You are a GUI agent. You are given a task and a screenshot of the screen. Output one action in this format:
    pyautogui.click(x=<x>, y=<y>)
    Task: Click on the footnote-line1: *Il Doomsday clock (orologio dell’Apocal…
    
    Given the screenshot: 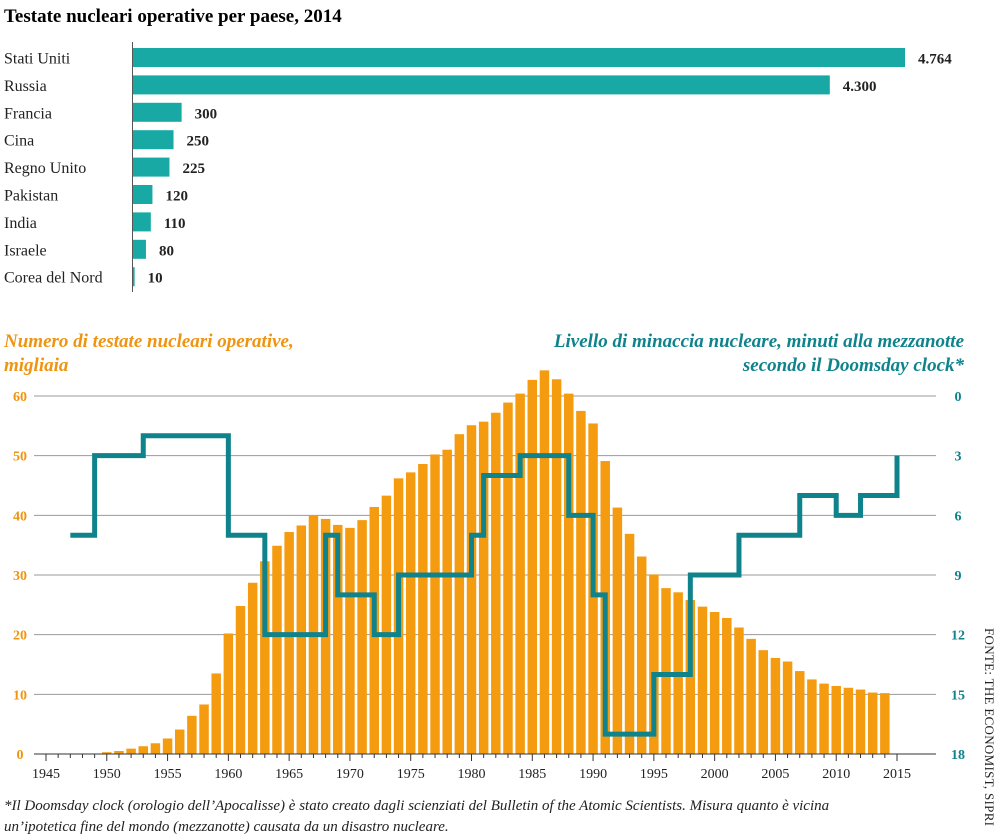 What is the action you would take?
    pyautogui.click(x=416, y=806)
    